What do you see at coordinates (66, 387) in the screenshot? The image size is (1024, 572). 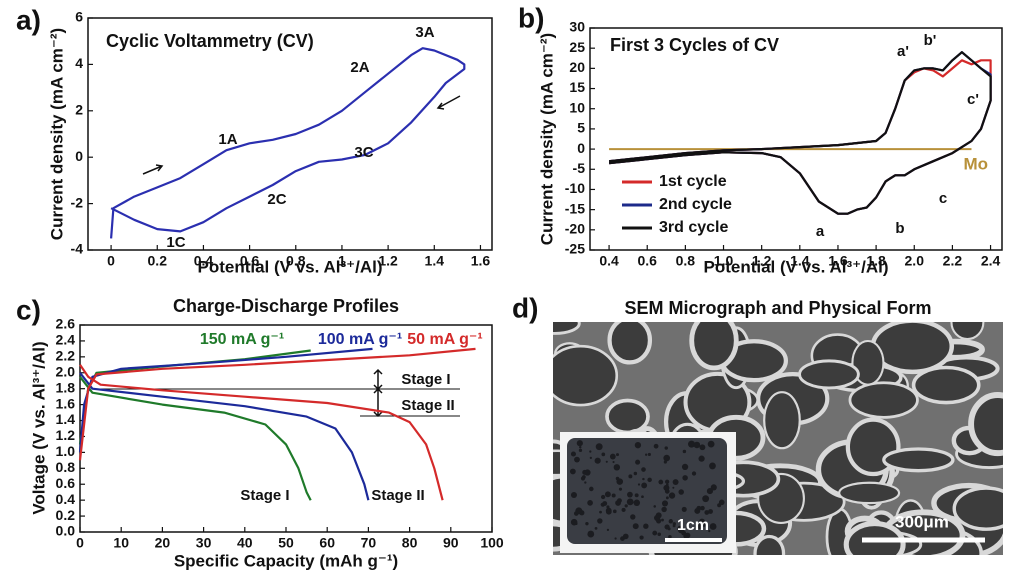 I see `y-tick-label: 1.8` at bounding box center [66, 387].